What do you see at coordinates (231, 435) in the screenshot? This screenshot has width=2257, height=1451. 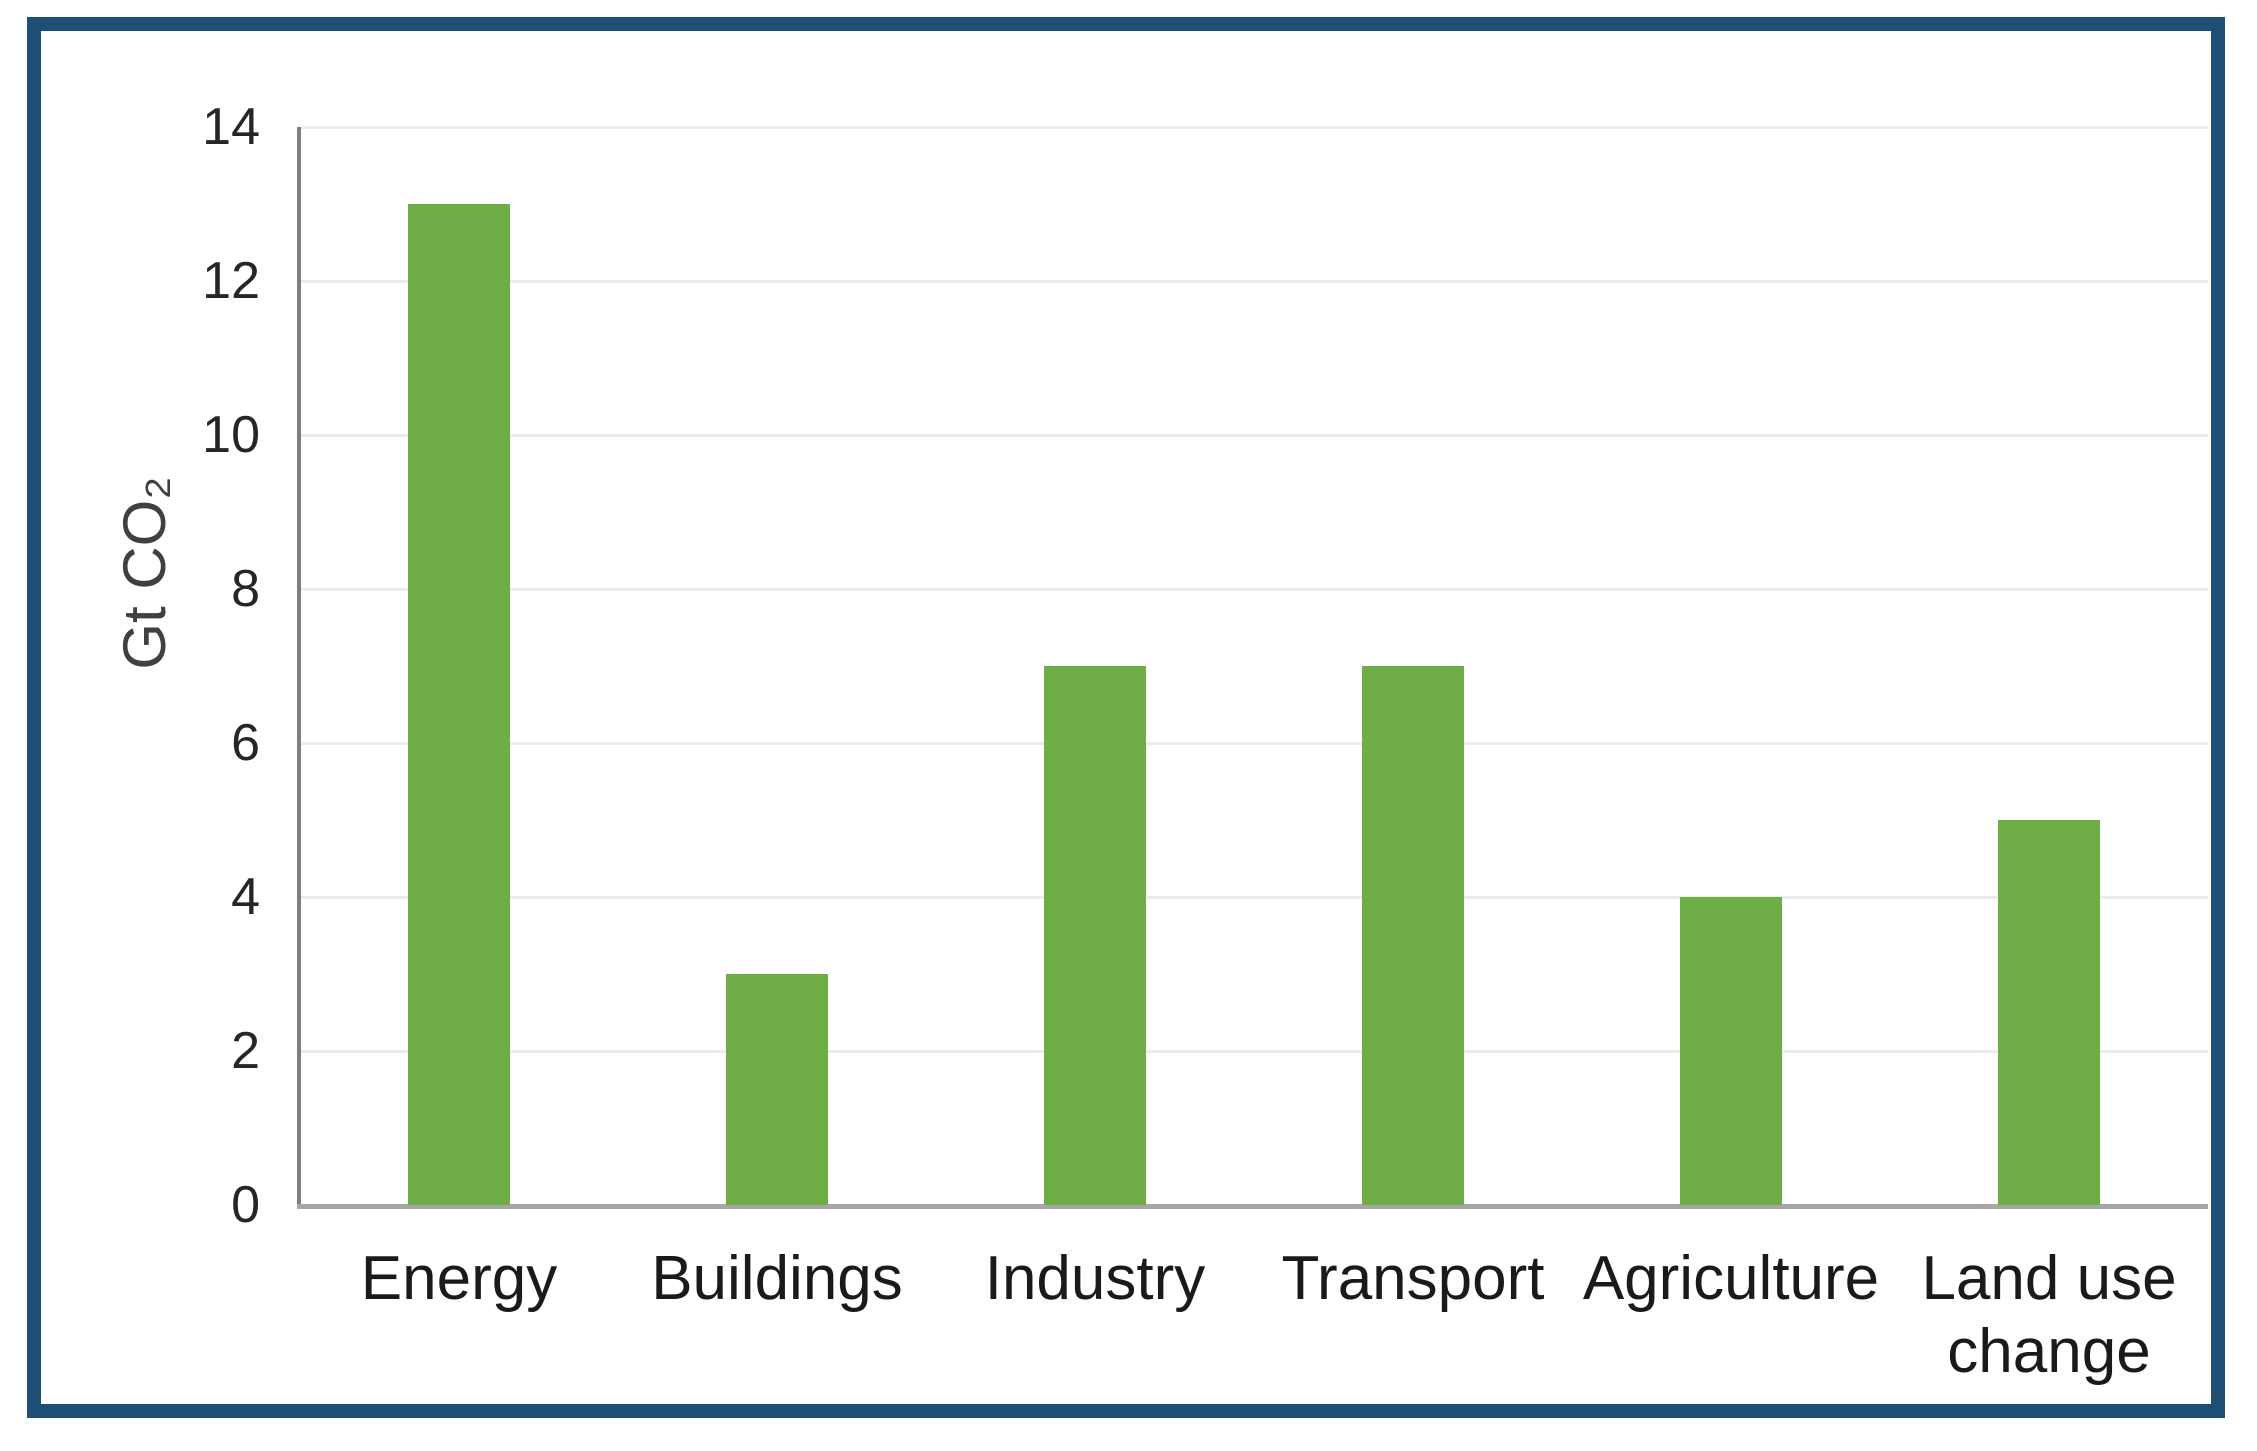 I see `y-tick-label-10: 10` at bounding box center [231, 435].